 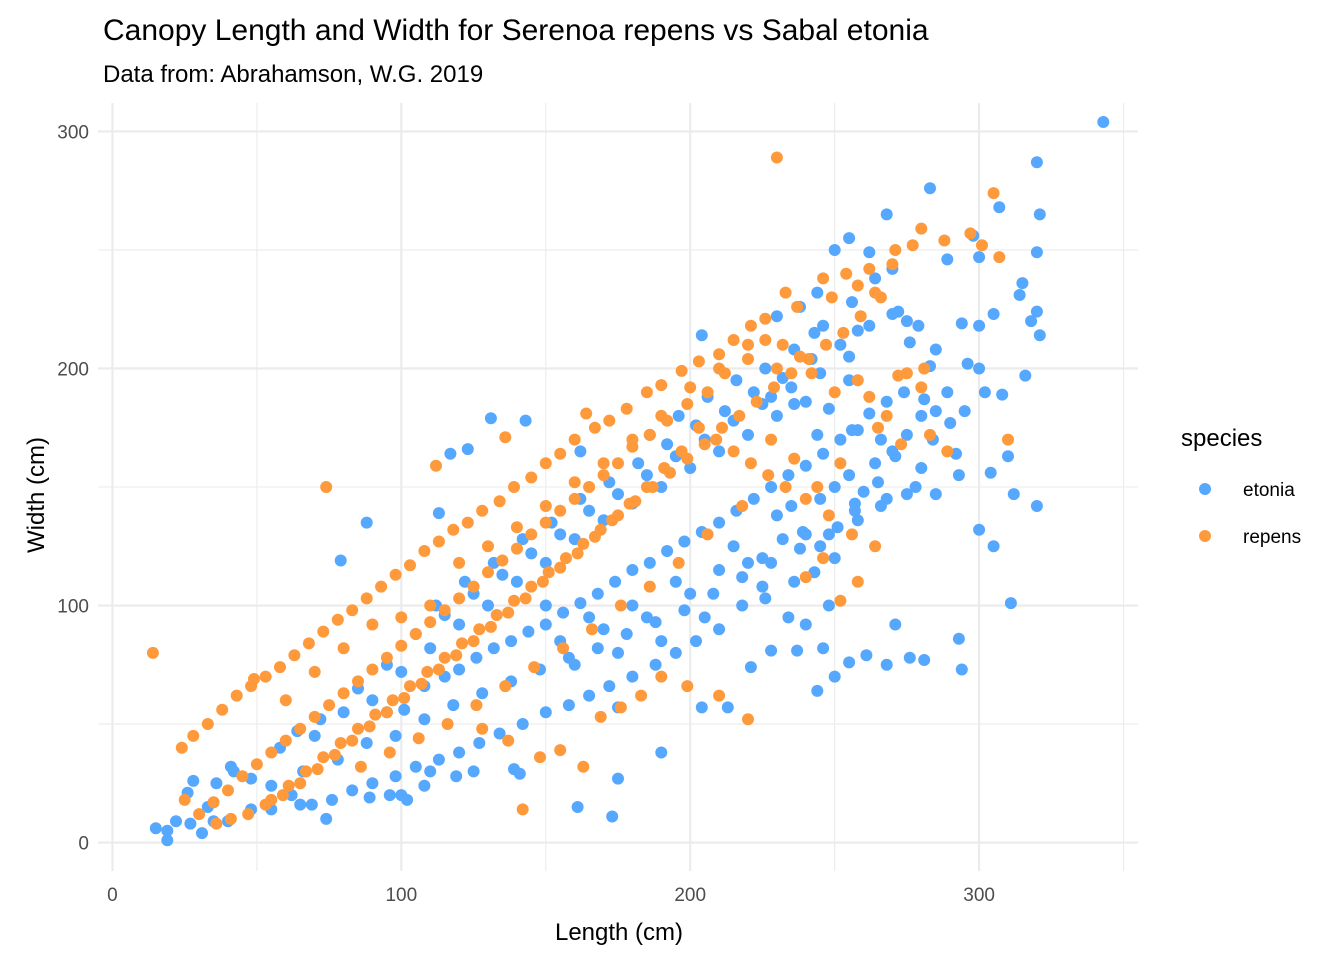 I want to click on legend-key-etonia, so click(x=1205, y=489).